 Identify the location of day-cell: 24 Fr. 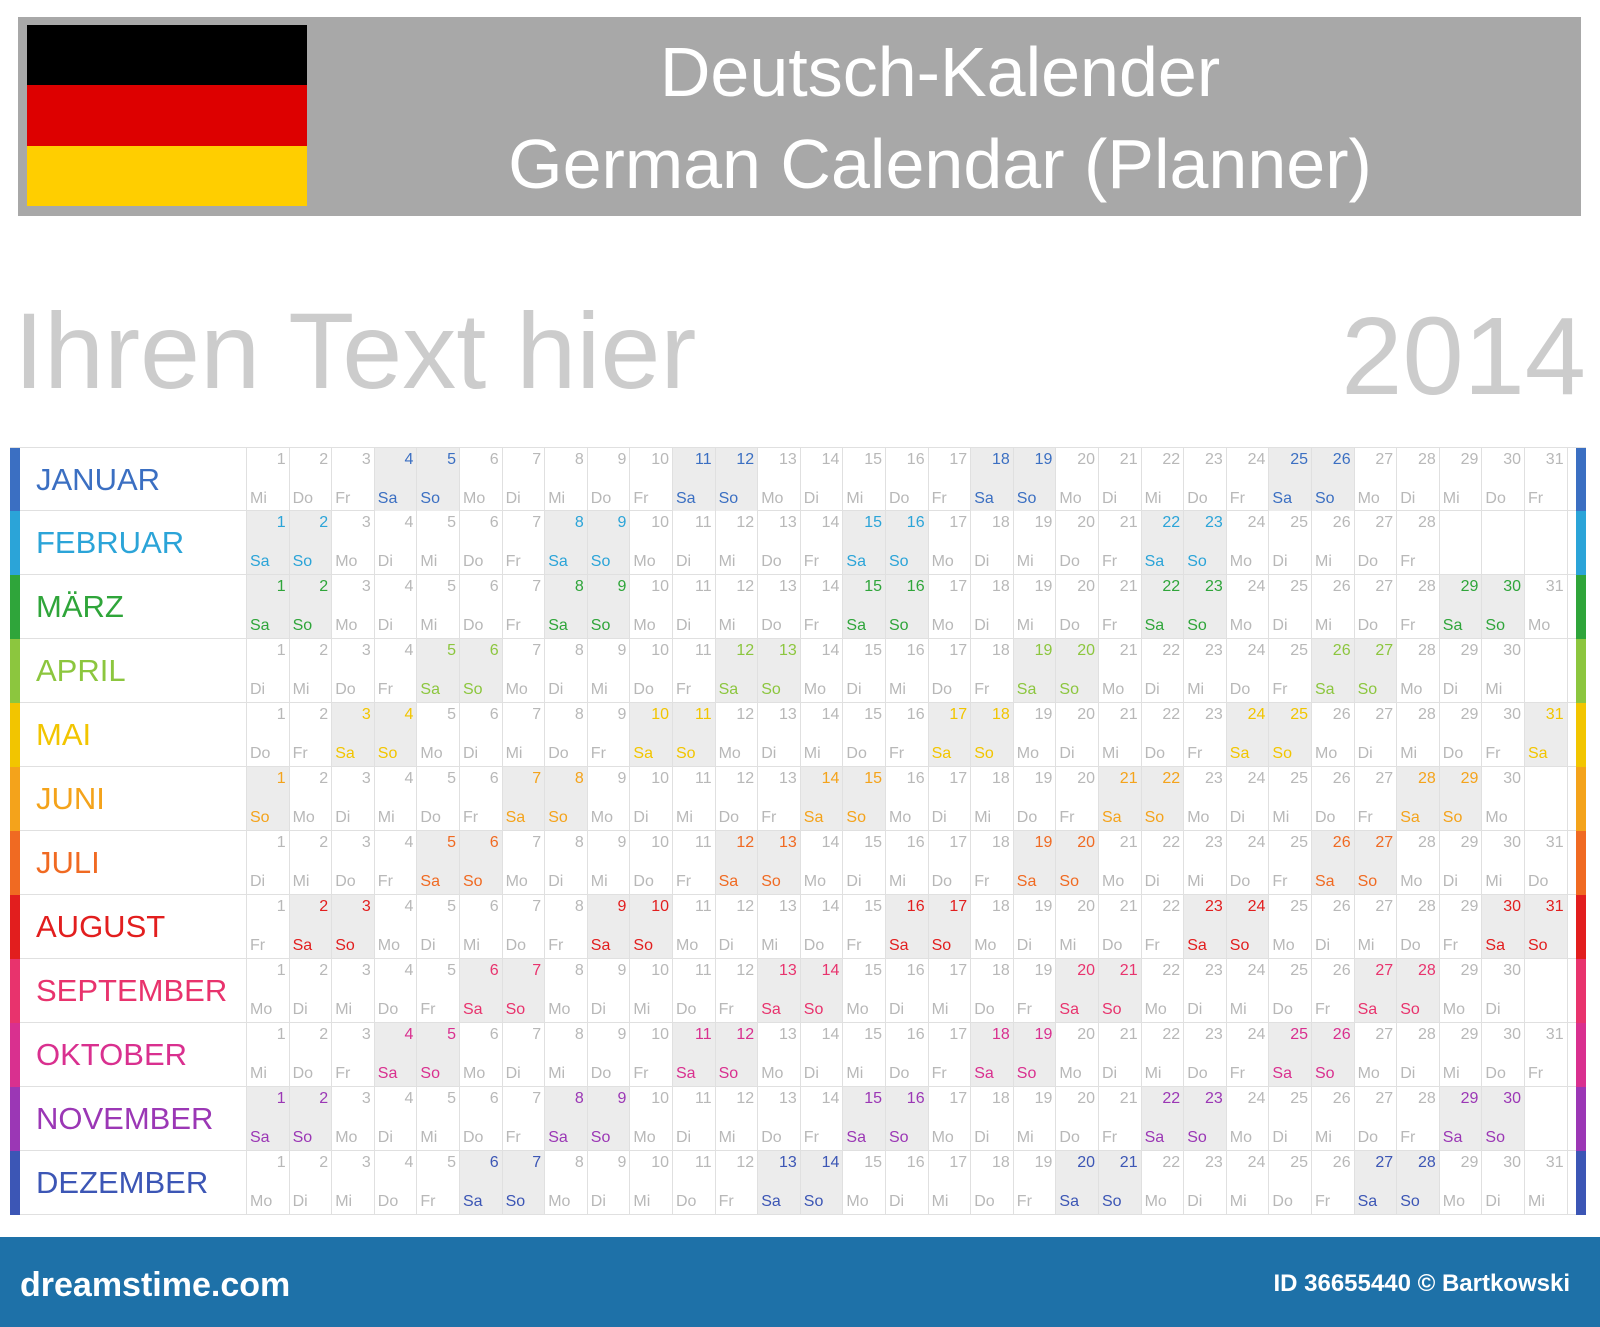
(1247, 1054).